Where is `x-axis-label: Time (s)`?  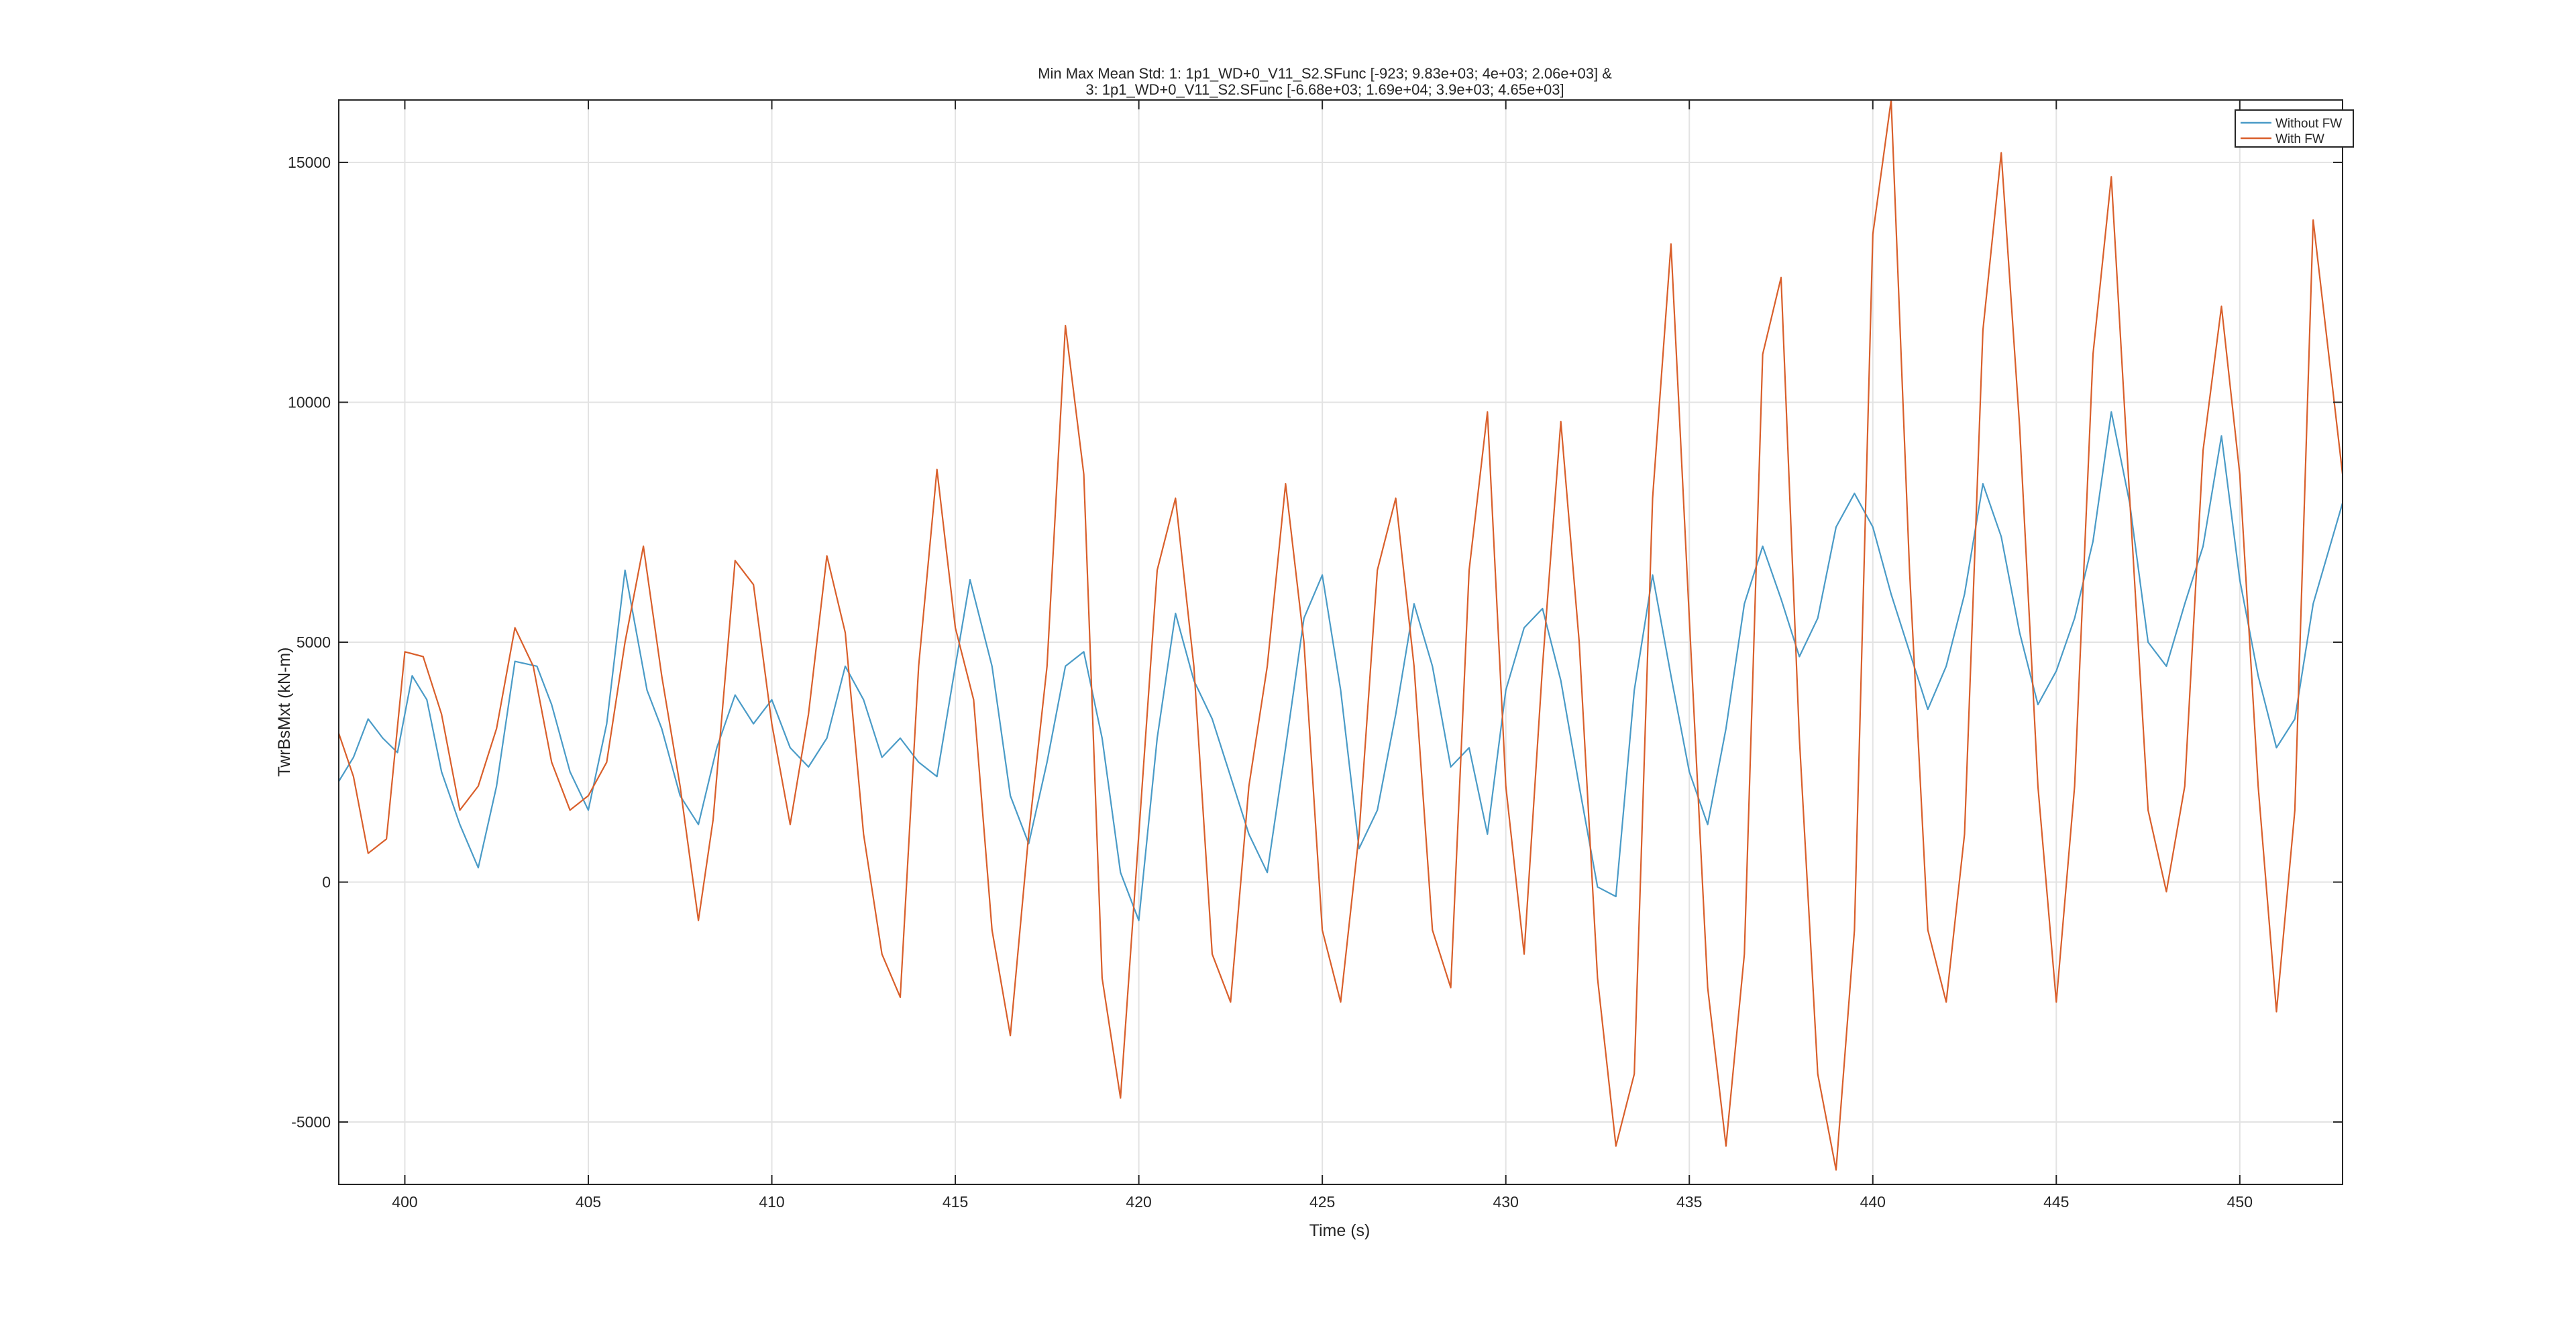
x-axis-label: Time (s) is located at coordinates (1340, 1230).